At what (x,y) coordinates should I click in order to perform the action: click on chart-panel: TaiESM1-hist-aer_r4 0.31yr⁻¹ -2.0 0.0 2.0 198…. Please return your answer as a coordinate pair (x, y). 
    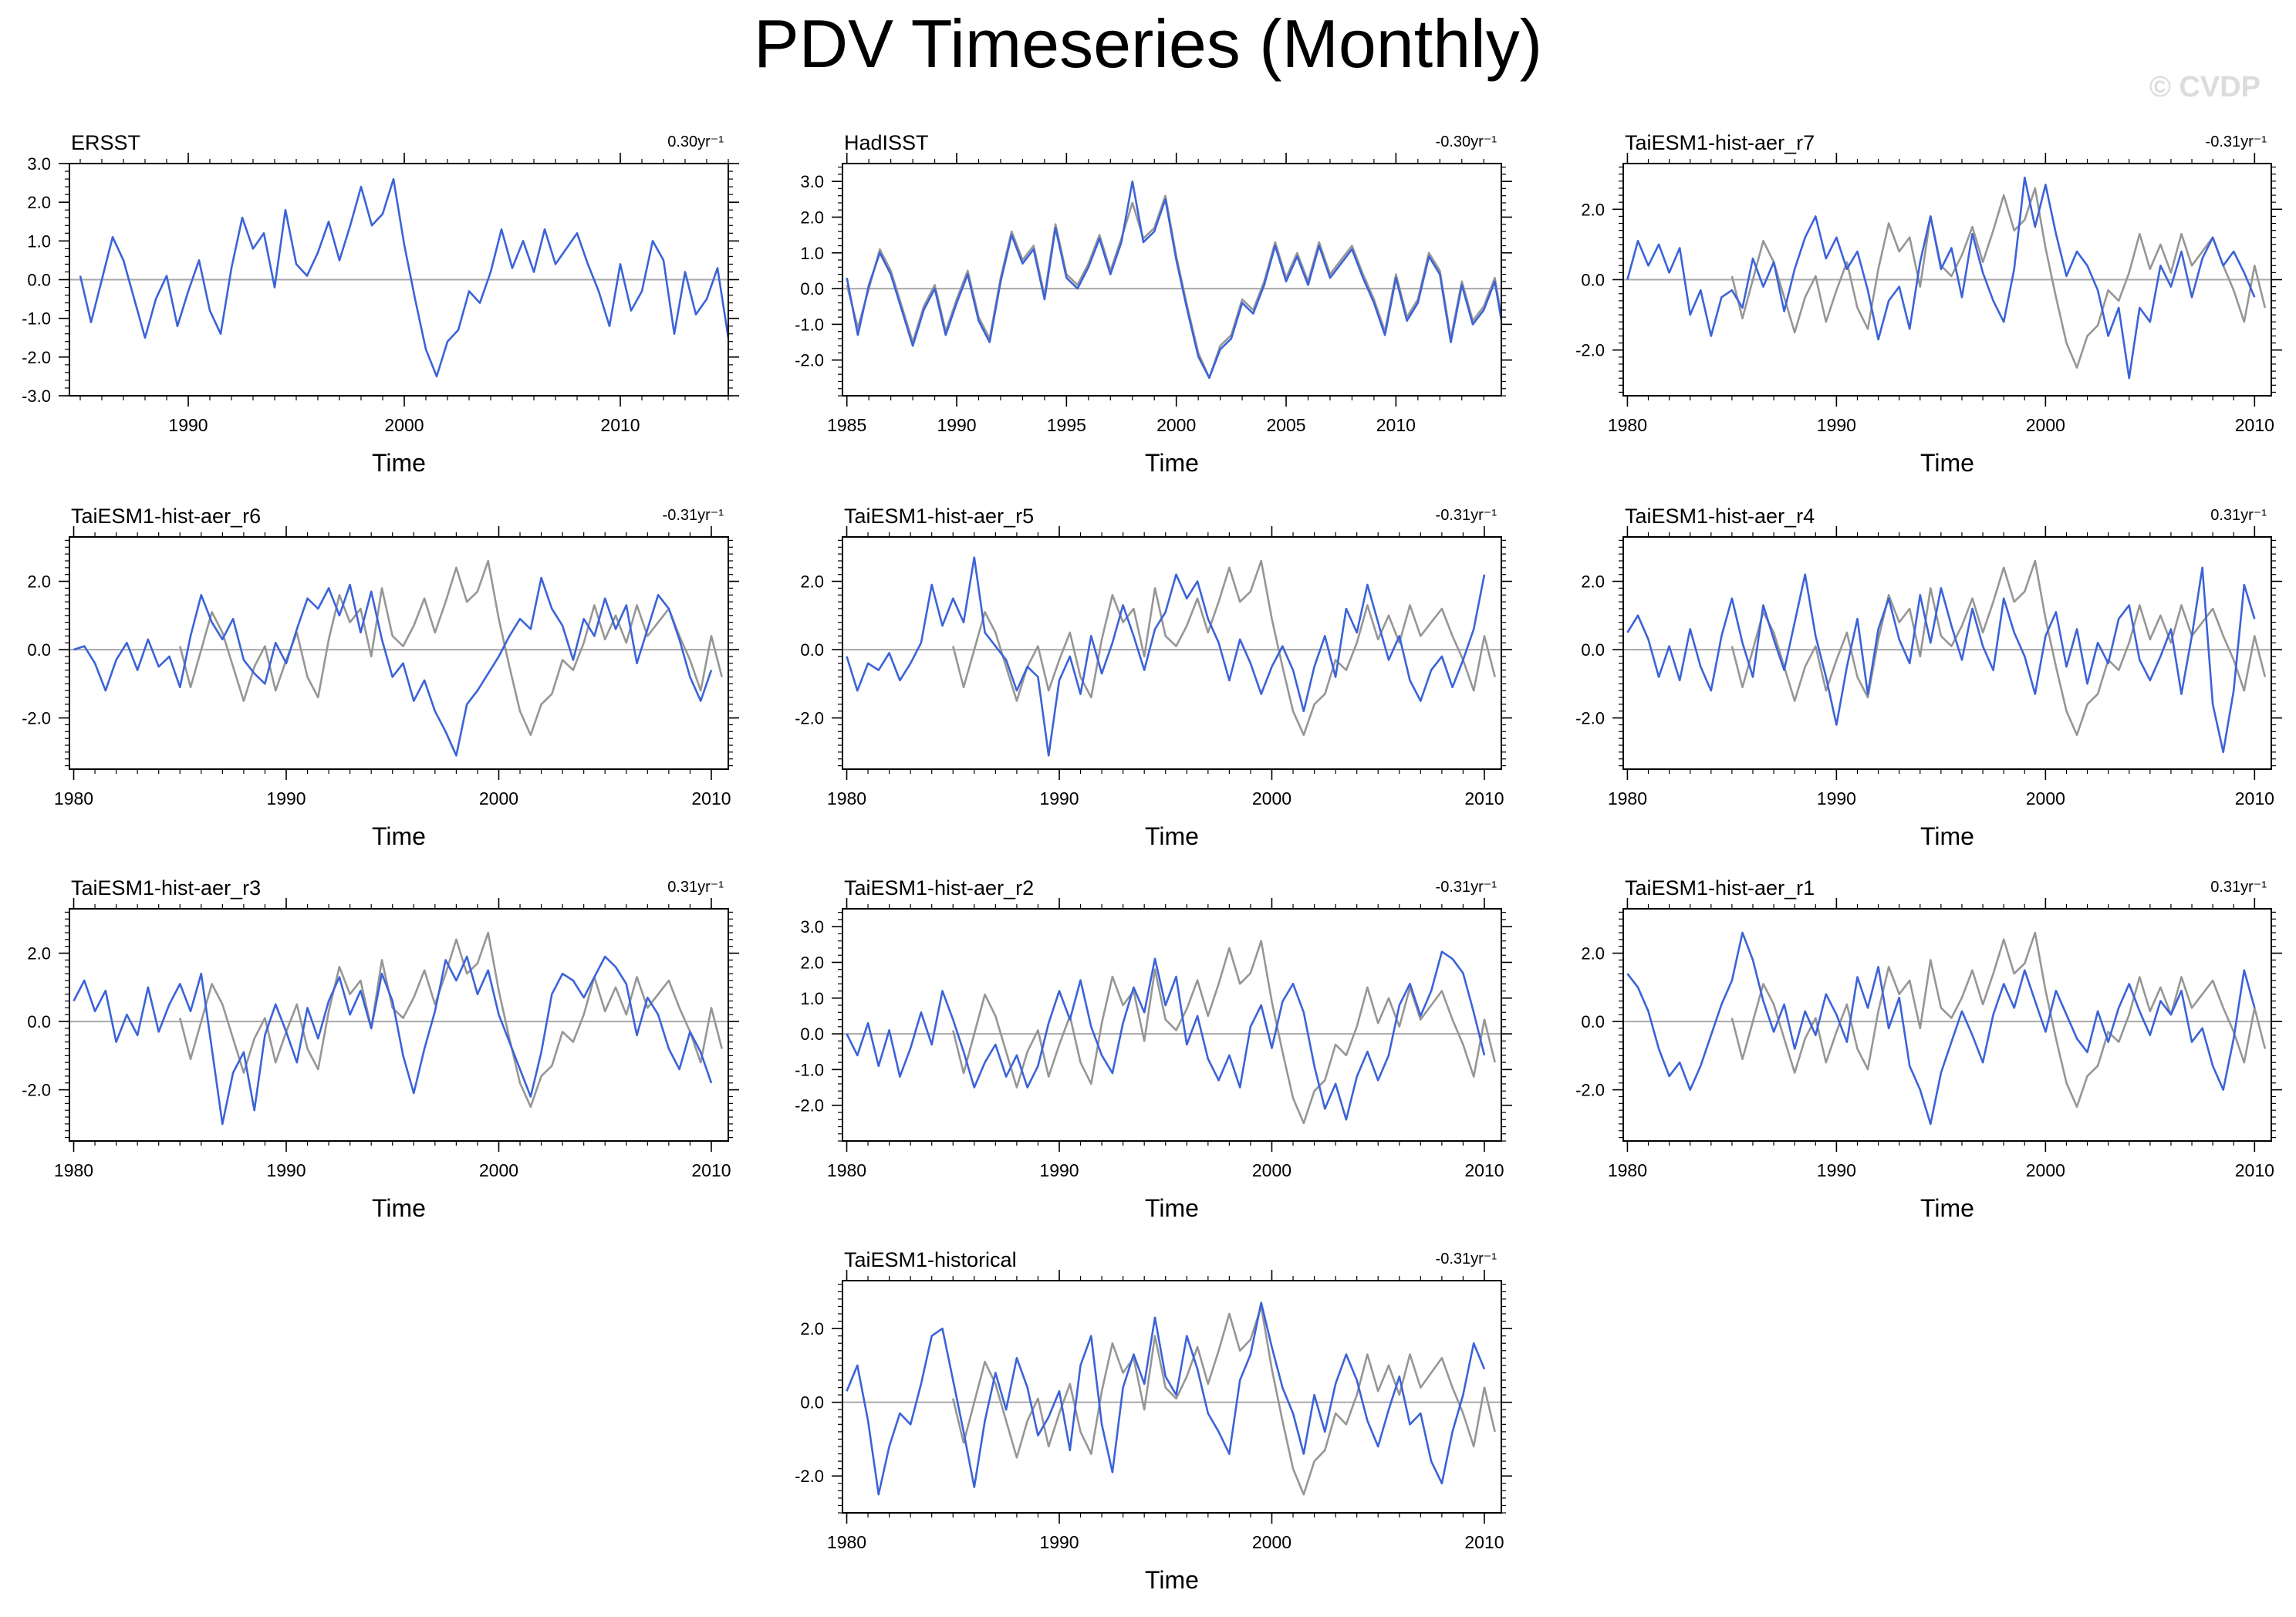
    Looking at the image, I should click on (1928, 677).